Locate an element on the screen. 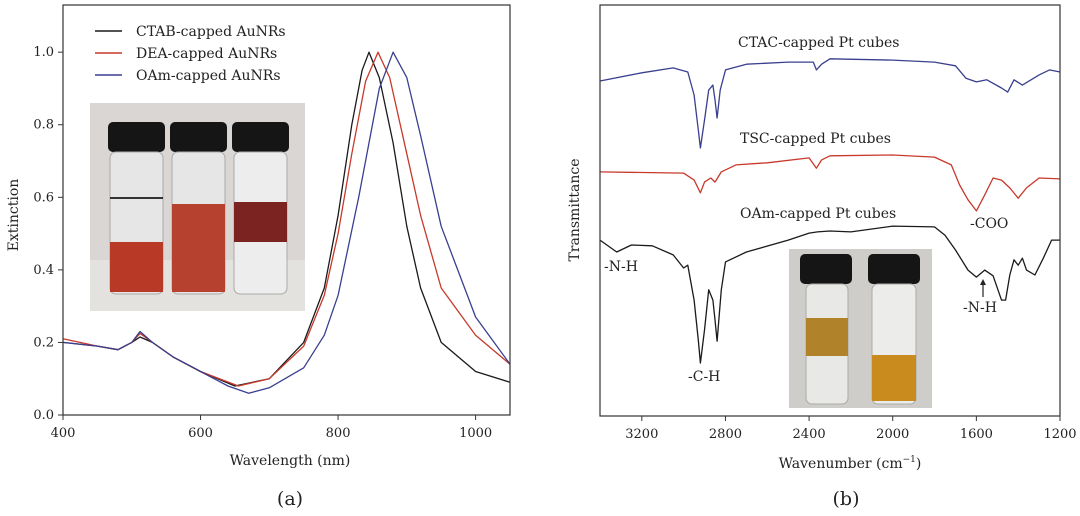 Image resolution: width=1080 pixels, height=516 pixels. a-y-tick-label: 0.6 is located at coordinates (43, 197).